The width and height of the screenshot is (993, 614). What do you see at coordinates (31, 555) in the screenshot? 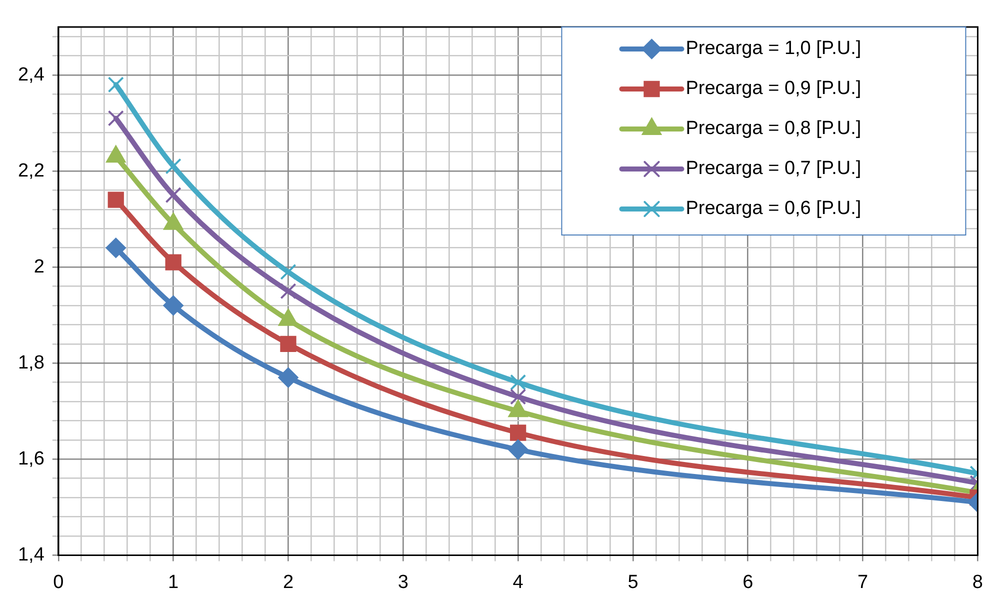
I see `y-tick-label: 1,4` at bounding box center [31, 555].